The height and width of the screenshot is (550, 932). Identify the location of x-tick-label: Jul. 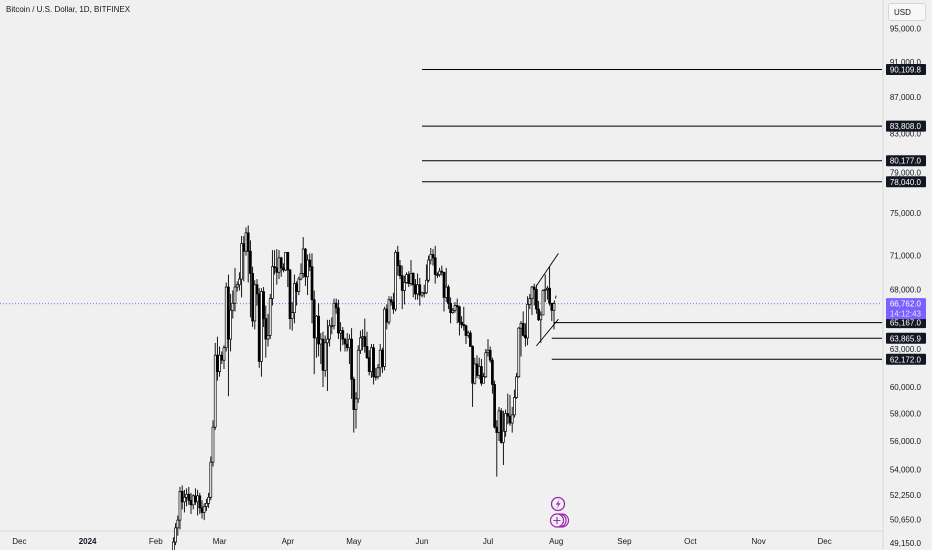
(488, 541).